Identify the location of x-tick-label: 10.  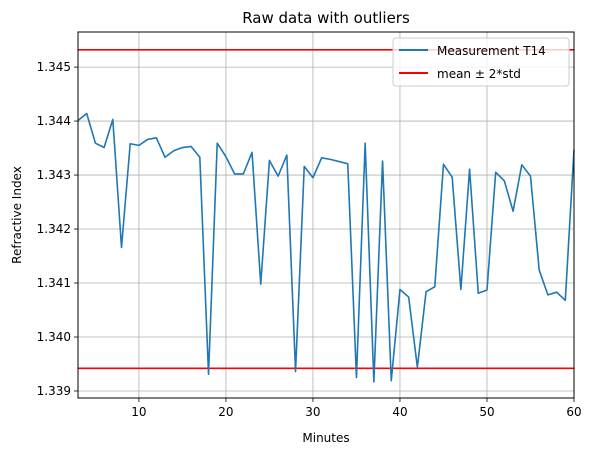
(138, 412).